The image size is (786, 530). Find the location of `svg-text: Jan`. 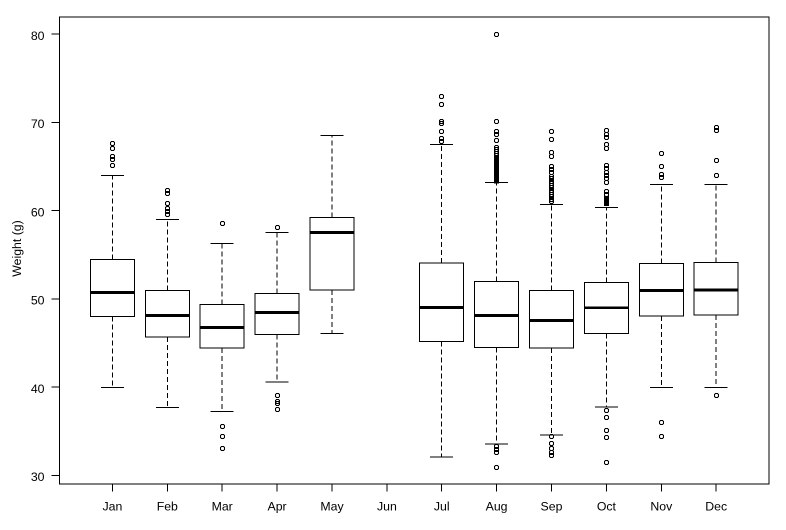

svg-text: Jan is located at coordinates (112, 507).